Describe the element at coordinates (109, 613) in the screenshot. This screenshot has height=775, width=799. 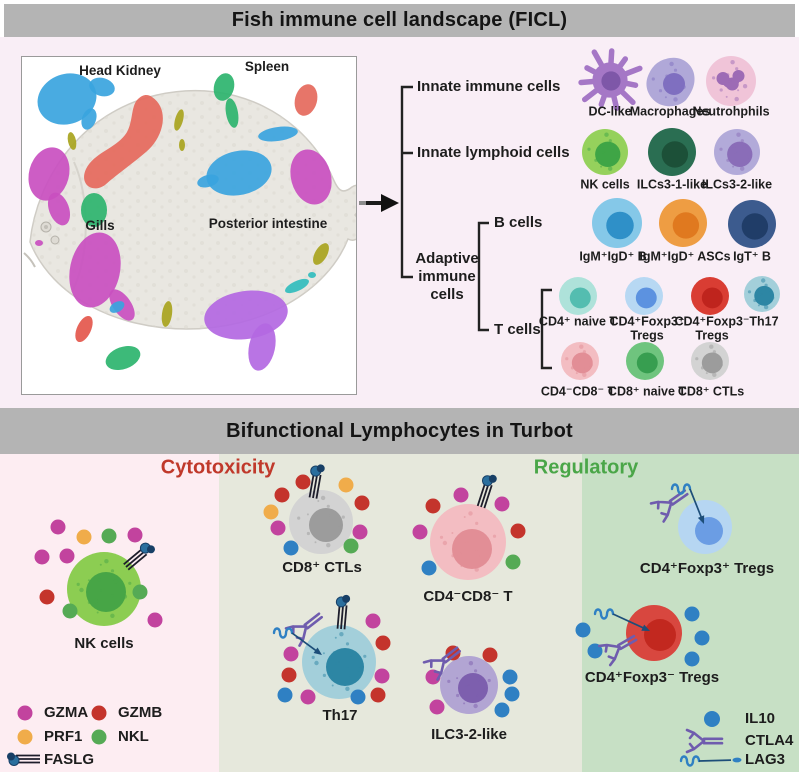
I see `cytotoxicity-panel` at that location.